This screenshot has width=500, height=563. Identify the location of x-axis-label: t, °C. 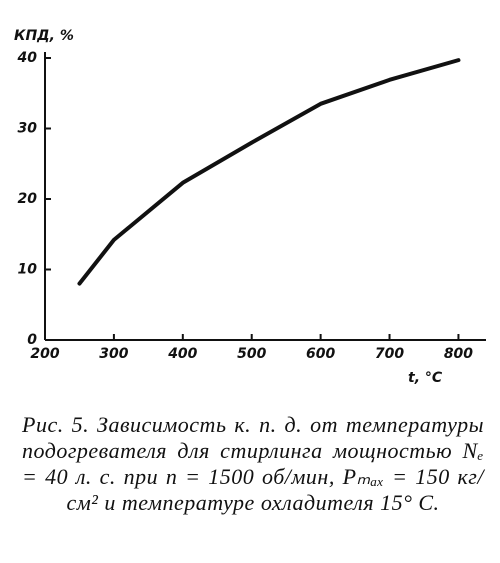
(425, 378).